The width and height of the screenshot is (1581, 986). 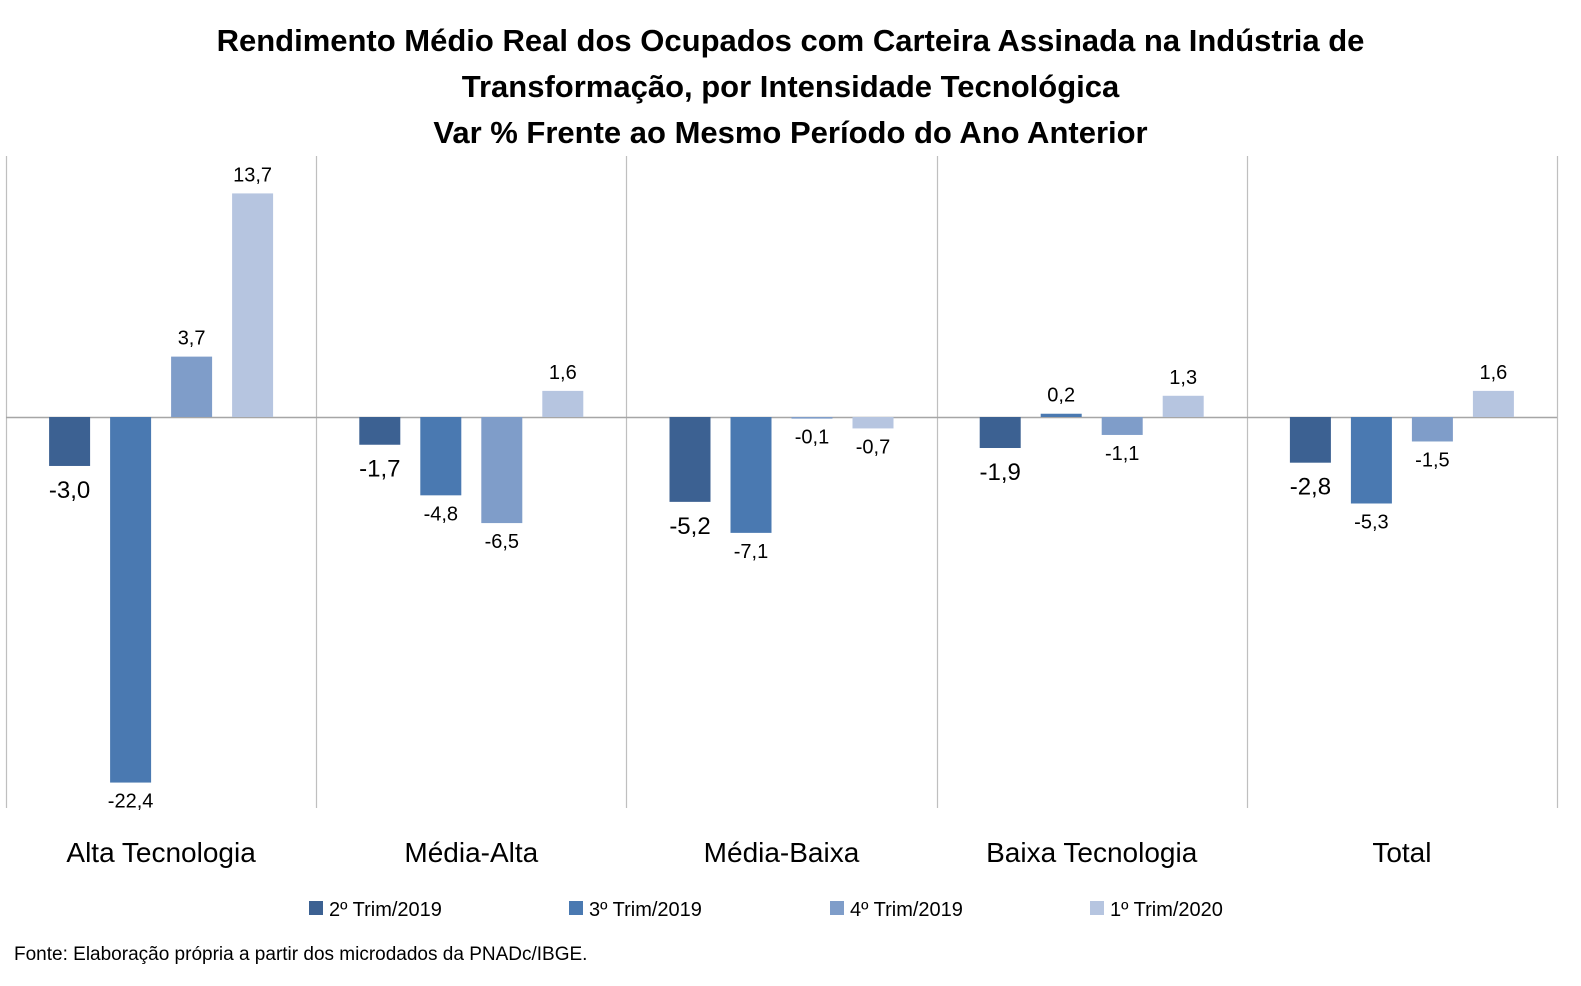 I want to click on data-label: -1,7, so click(x=379, y=469).